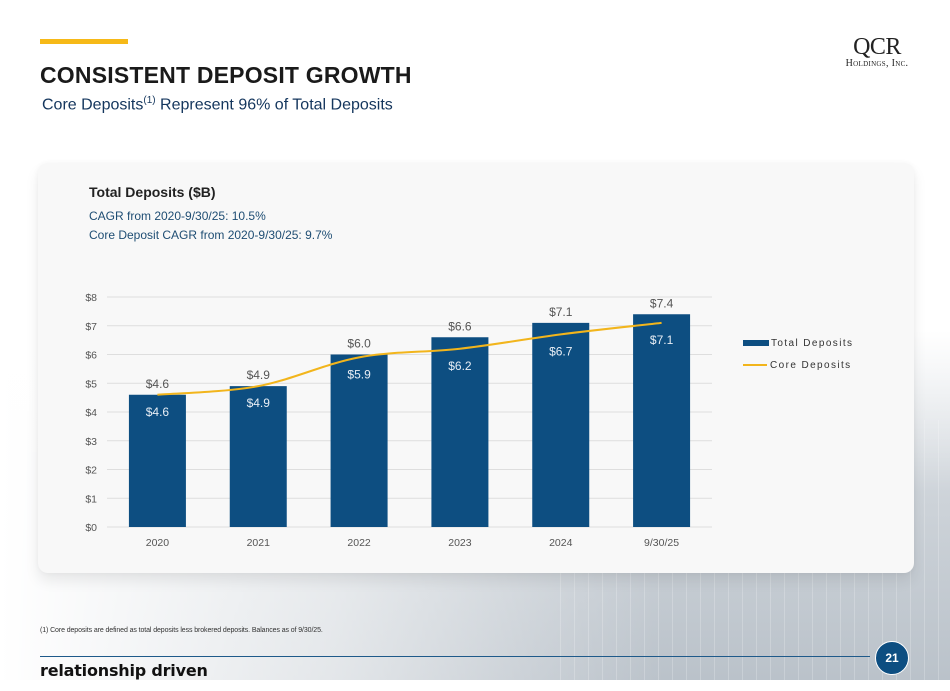  What do you see at coordinates (91, 327) in the screenshot?
I see `y-tick-label: $7` at bounding box center [91, 327].